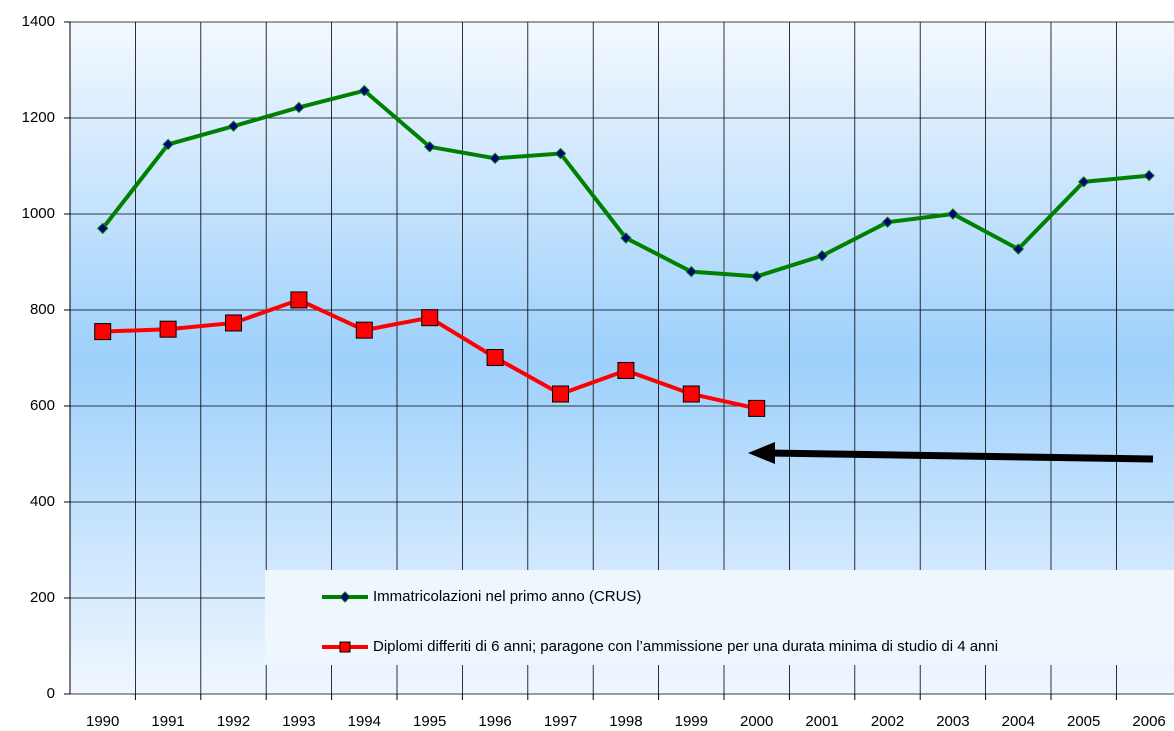 The image size is (1174, 731). What do you see at coordinates (951, 453) in the screenshot?
I see `arrow` at bounding box center [951, 453].